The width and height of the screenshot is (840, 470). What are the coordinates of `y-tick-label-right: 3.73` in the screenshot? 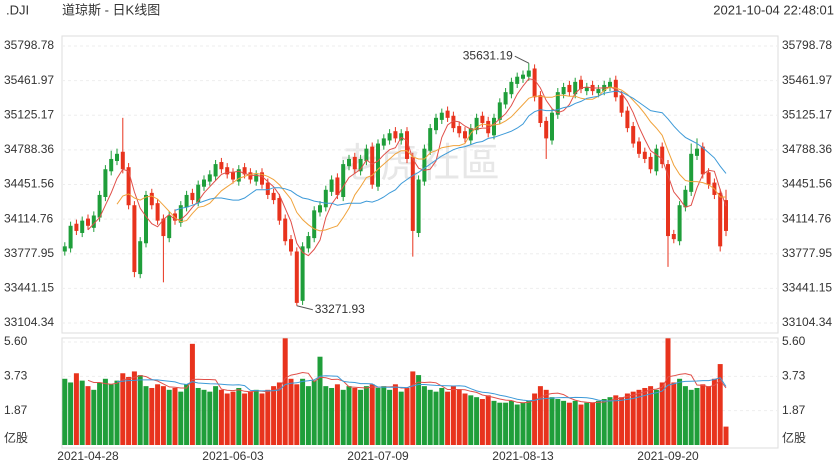 It's located at (794, 376).